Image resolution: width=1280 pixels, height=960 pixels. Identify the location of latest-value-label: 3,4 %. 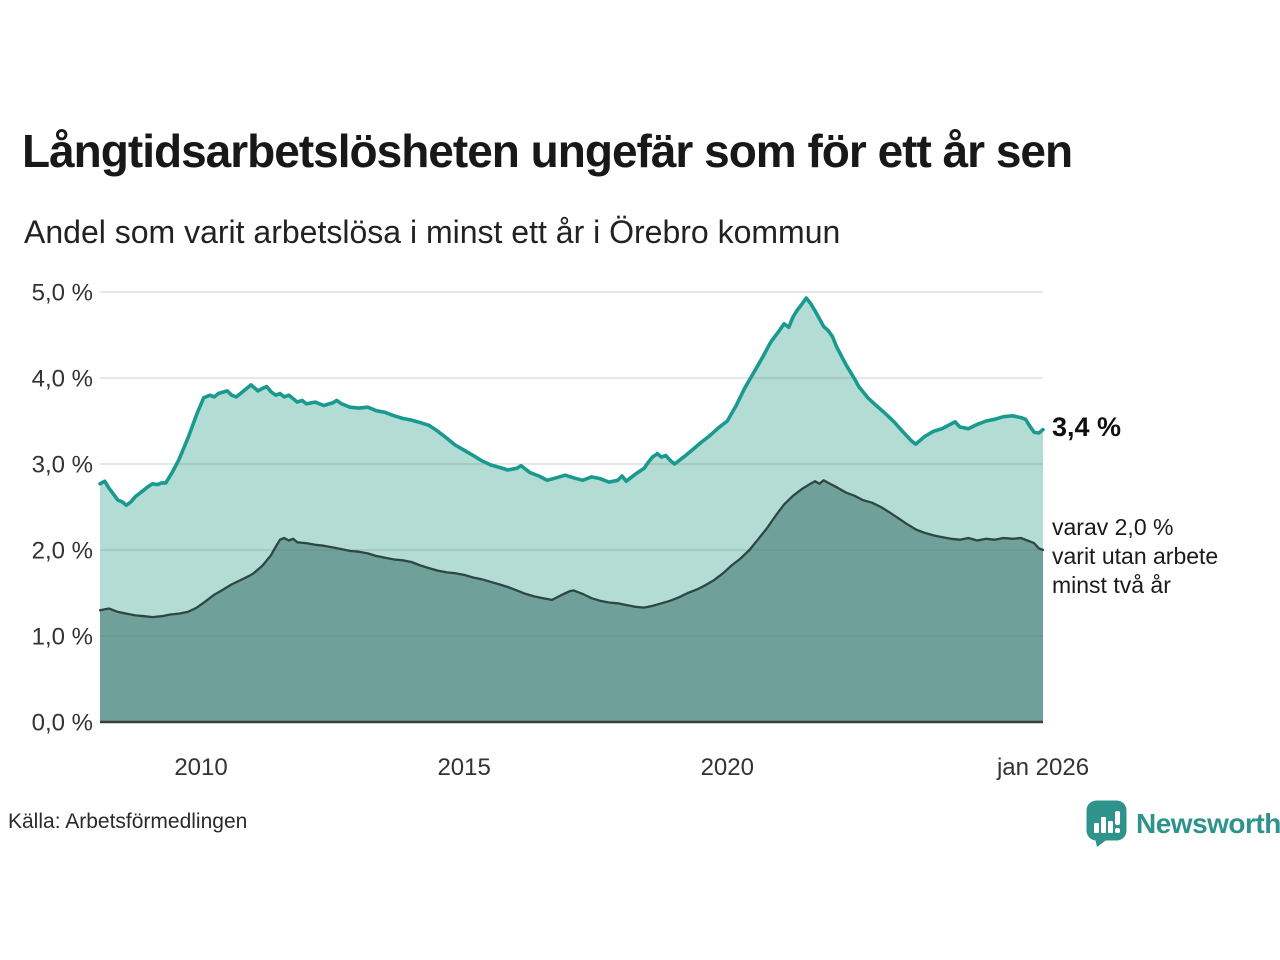
(1087, 427).